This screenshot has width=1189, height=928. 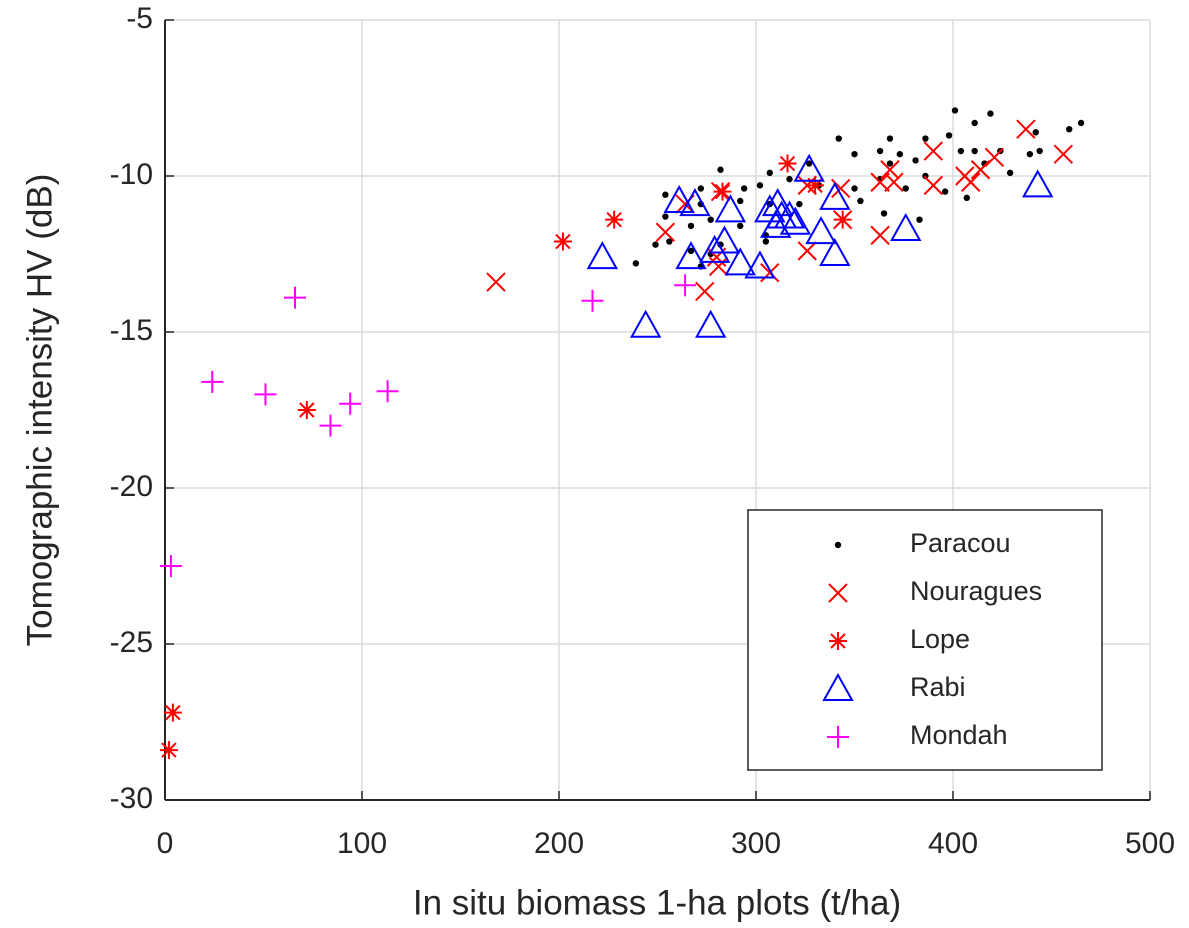 What do you see at coordinates (165, 843) in the screenshot?
I see `x-tick-label: 0` at bounding box center [165, 843].